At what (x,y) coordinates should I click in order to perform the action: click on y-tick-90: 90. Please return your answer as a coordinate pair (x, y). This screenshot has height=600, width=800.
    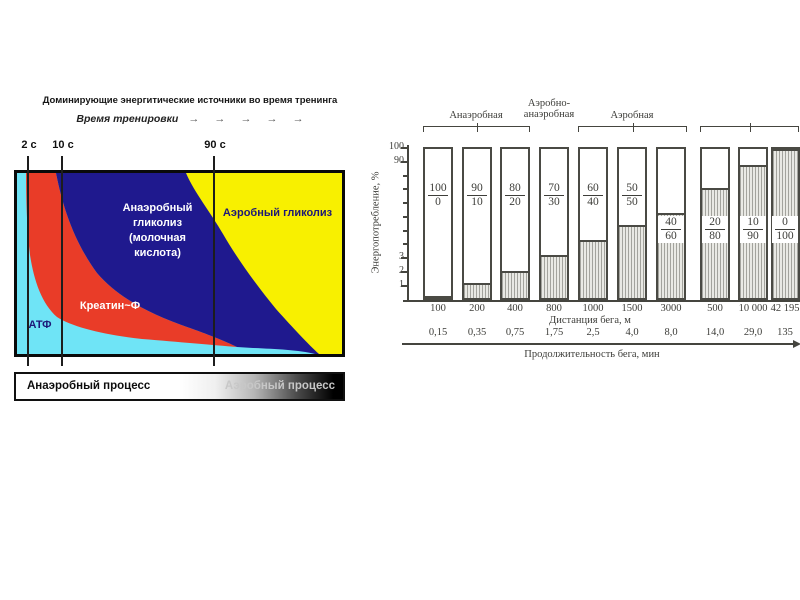
    Looking at the image, I should click on (399, 160).